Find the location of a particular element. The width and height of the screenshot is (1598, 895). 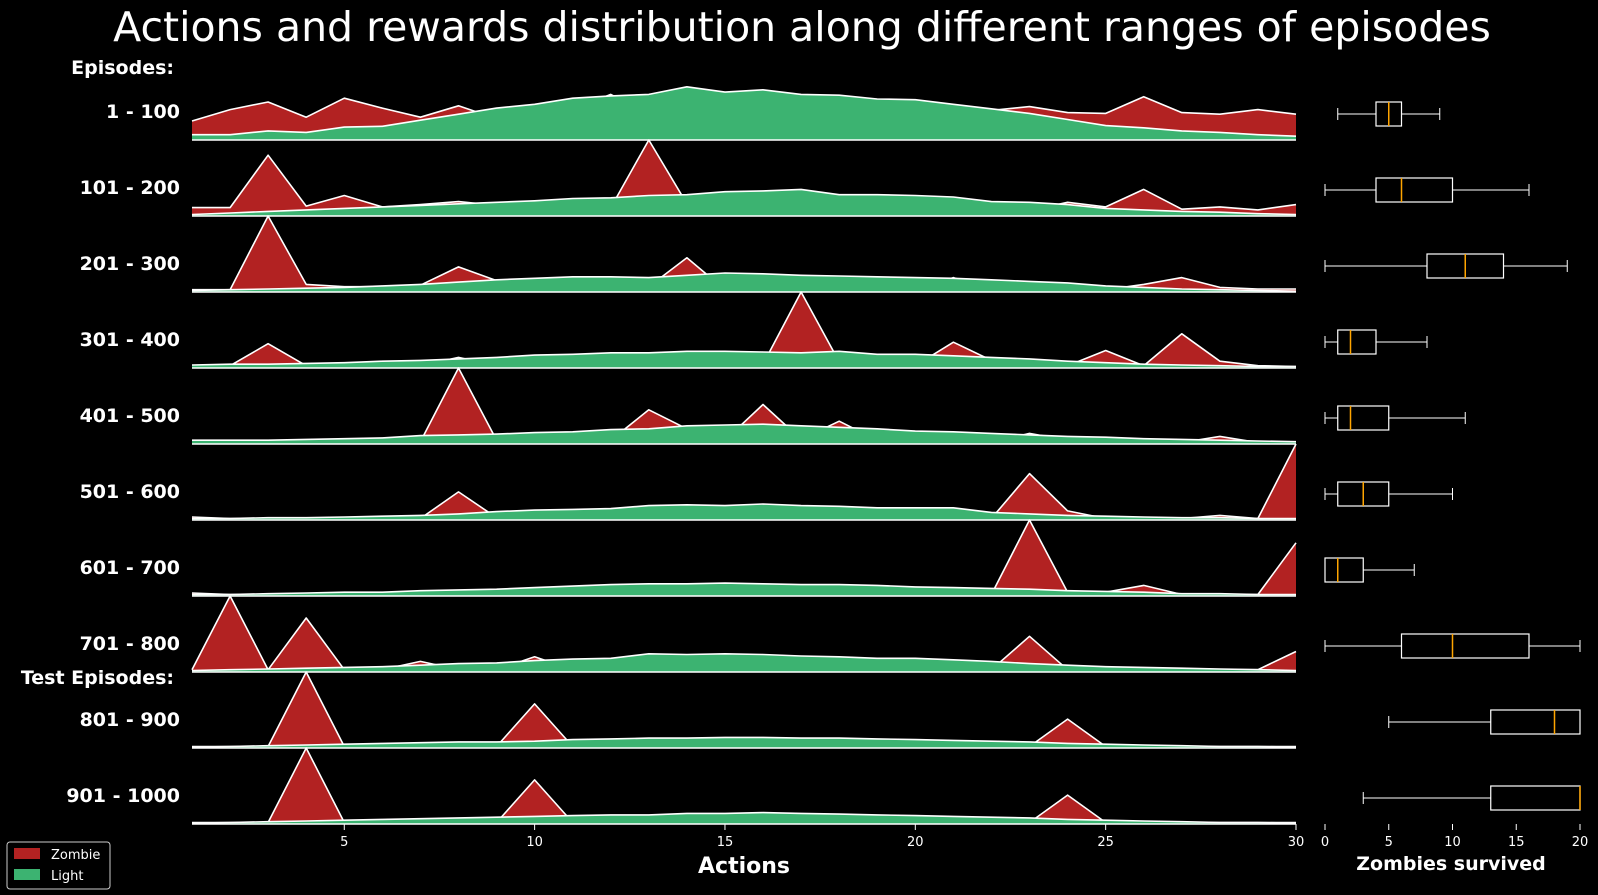

ridge-row: 801 - 900 is located at coordinates (688, 710).